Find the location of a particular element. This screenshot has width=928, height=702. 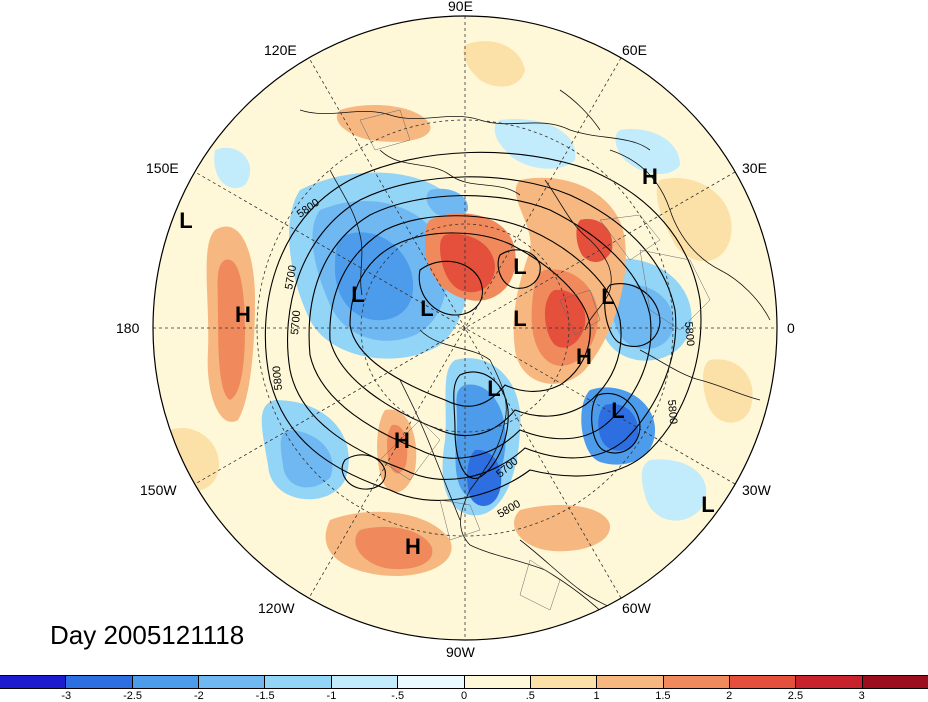

lon-label-180: 180 is located at coordinates (128, 328).